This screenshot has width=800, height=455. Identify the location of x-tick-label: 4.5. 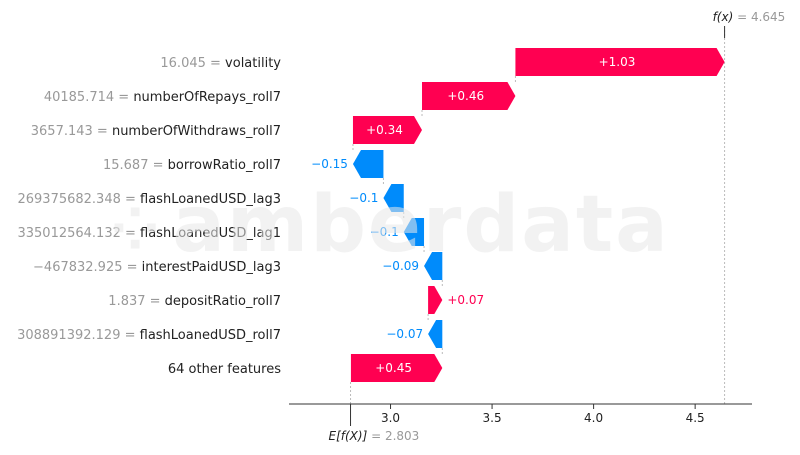
(695, 418).